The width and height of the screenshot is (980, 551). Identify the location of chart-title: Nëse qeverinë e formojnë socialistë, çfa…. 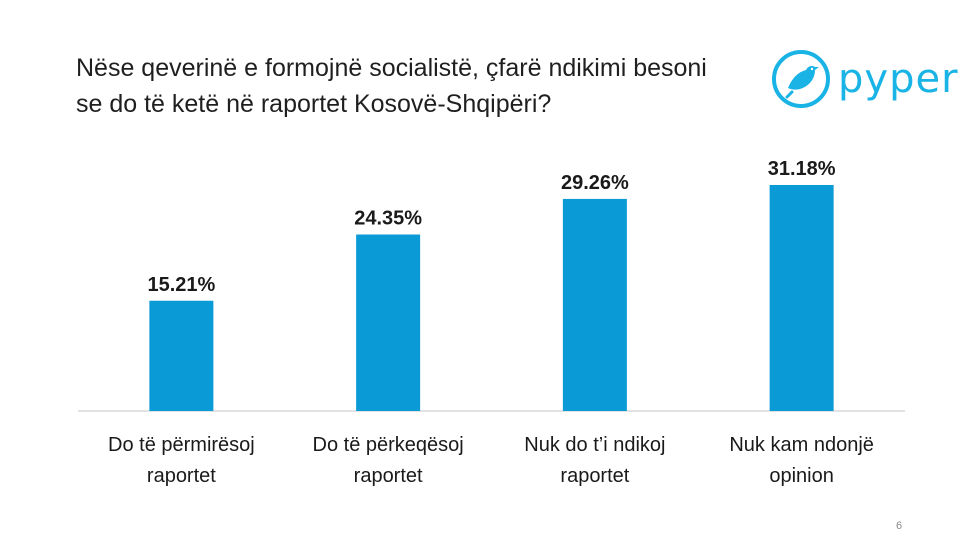
(416, 86).